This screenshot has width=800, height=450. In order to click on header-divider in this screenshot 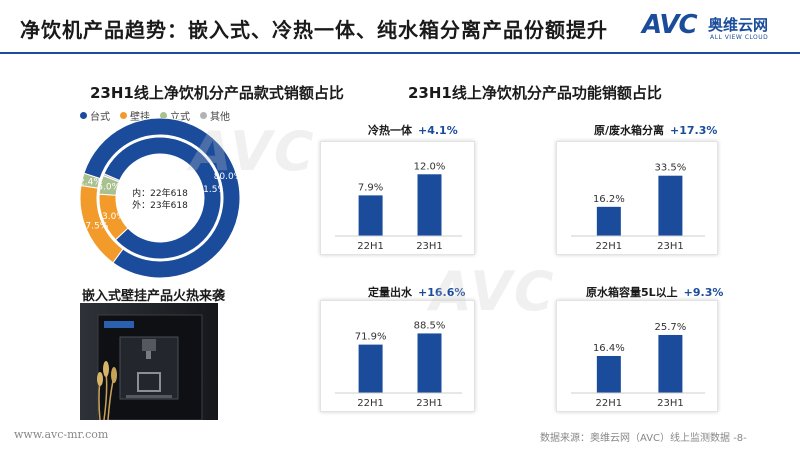, I will do `click(400, 53)`.